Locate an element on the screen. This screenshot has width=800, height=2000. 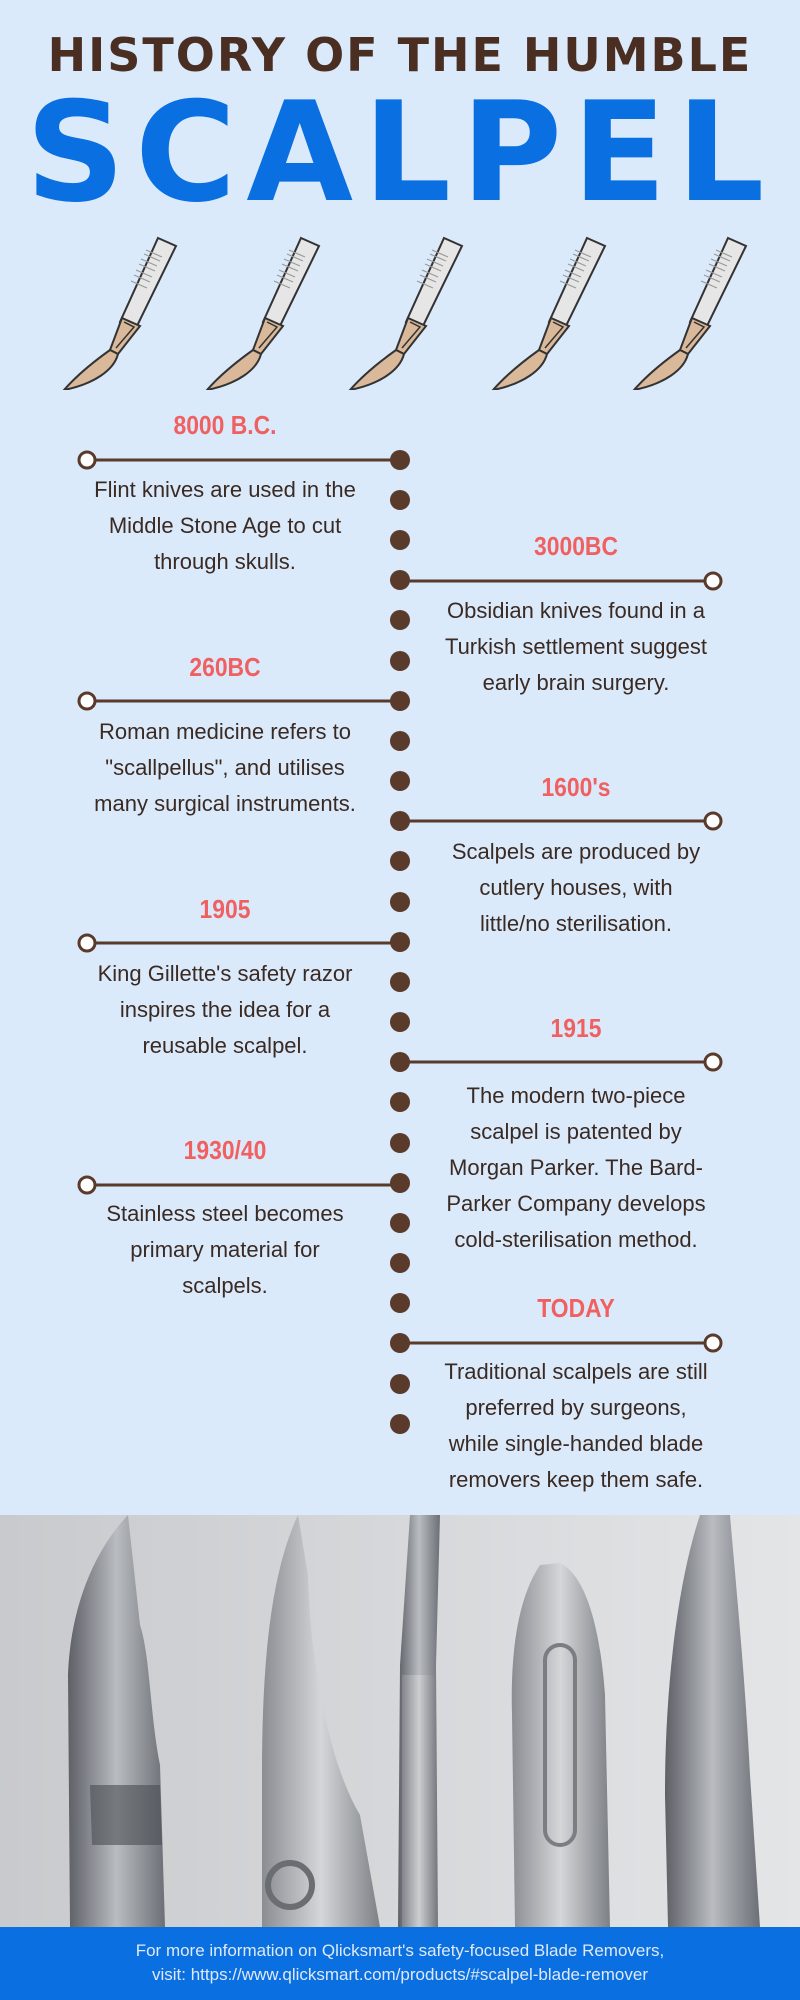
description-line: Middle Stone Age to cut is located at coordinates (225, 525).